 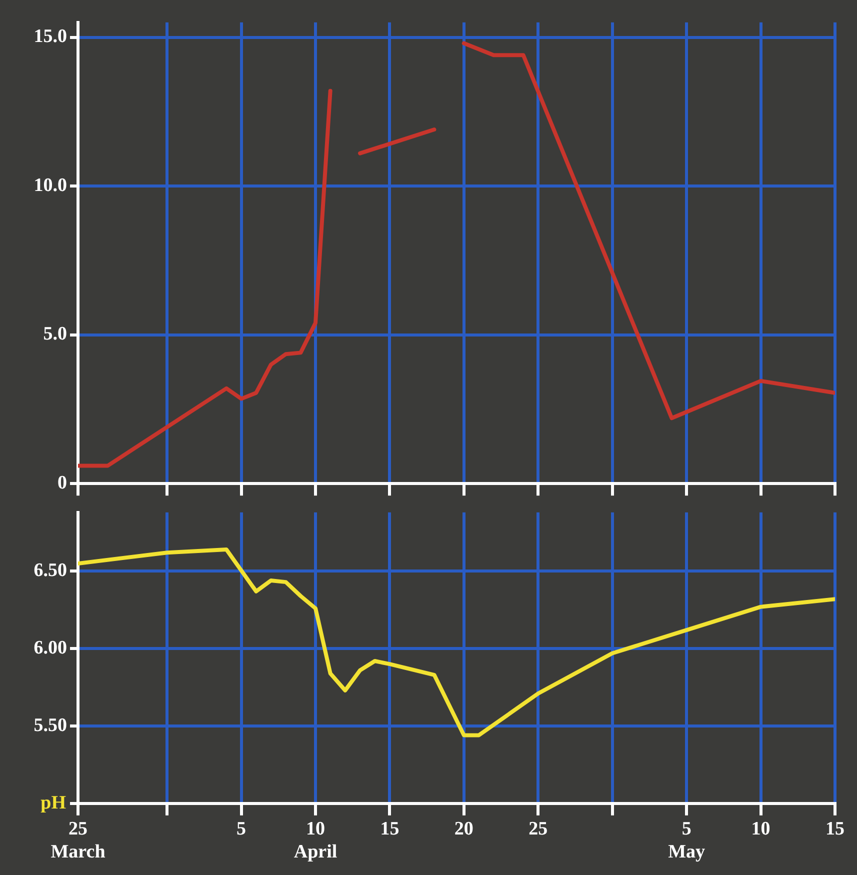 What do you see at coordinates (62, 483) in the screenshot?
I see `y-tick-label: 0` at bounding box center [62, 483].